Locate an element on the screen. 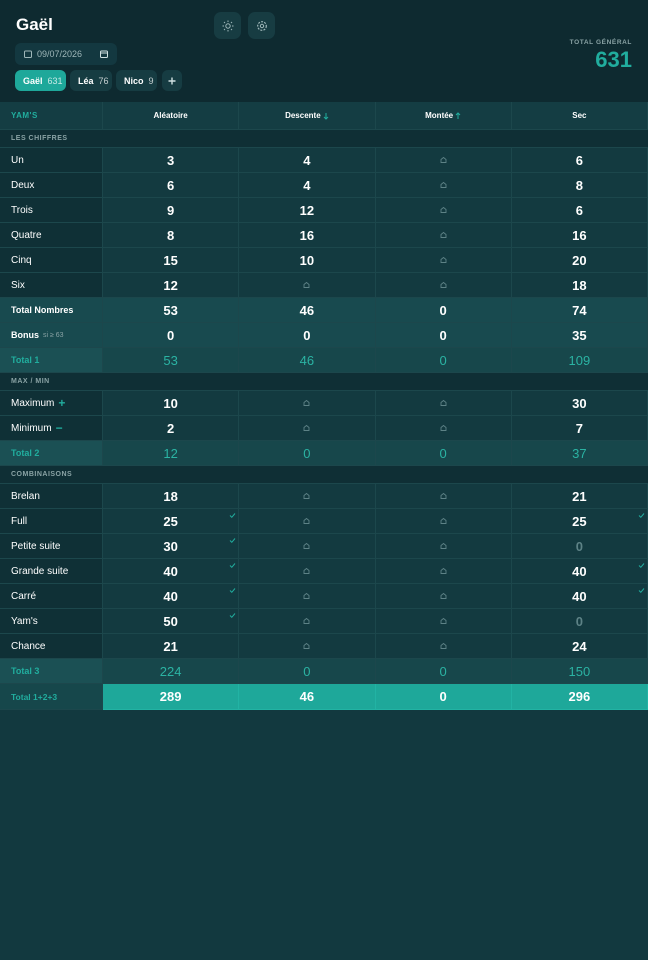 This screenshot has height=960, width=648. score-value: 16 is located at coordinates (307, 235).